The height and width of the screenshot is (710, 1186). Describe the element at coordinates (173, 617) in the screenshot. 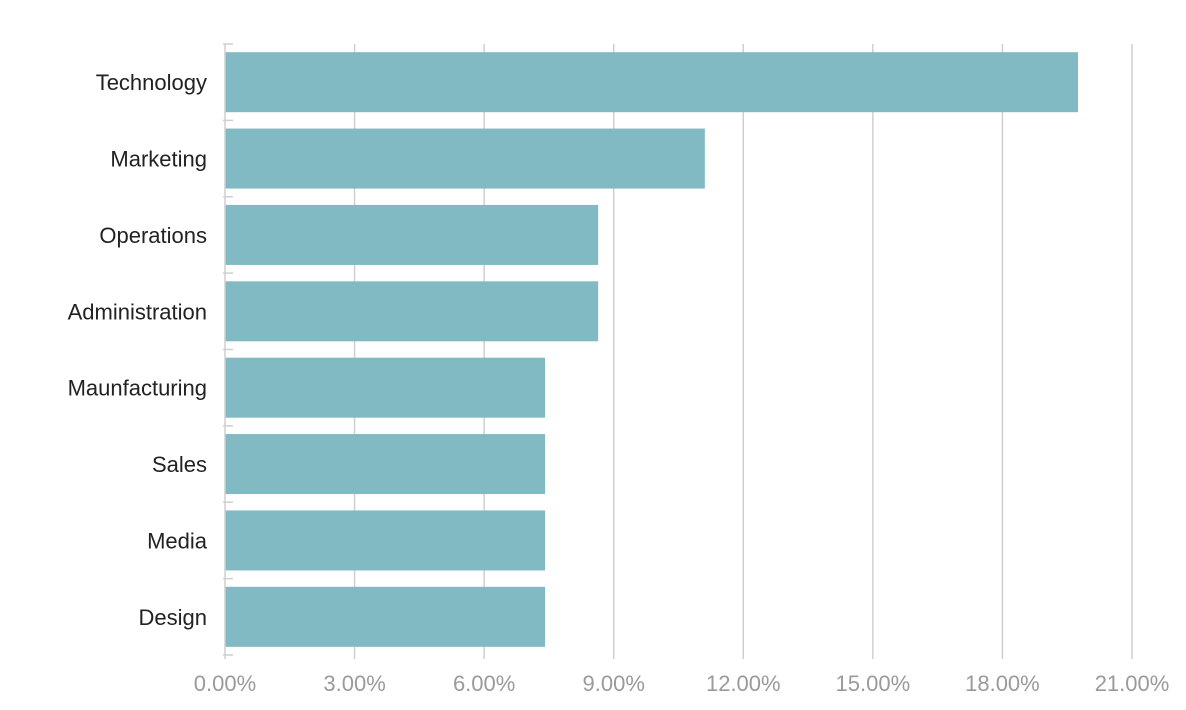

I see `category-label-7: Design` at that location.